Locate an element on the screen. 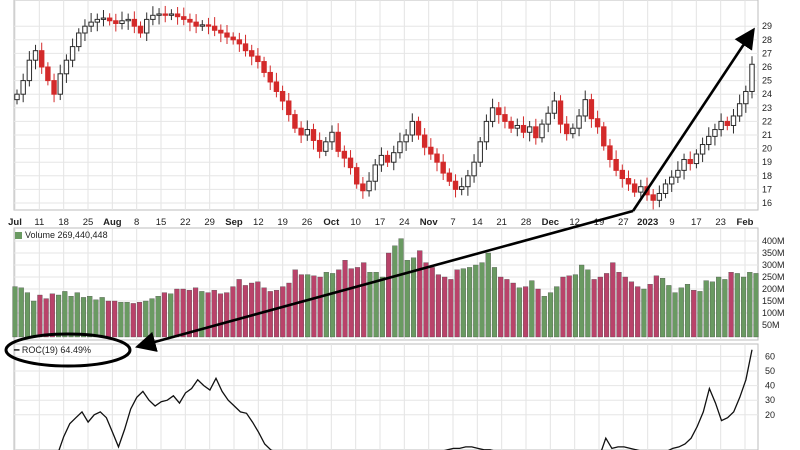 This screenshot has height=450, width=800. price-y-tick-label: 25 is located at coordinates (767, 81).